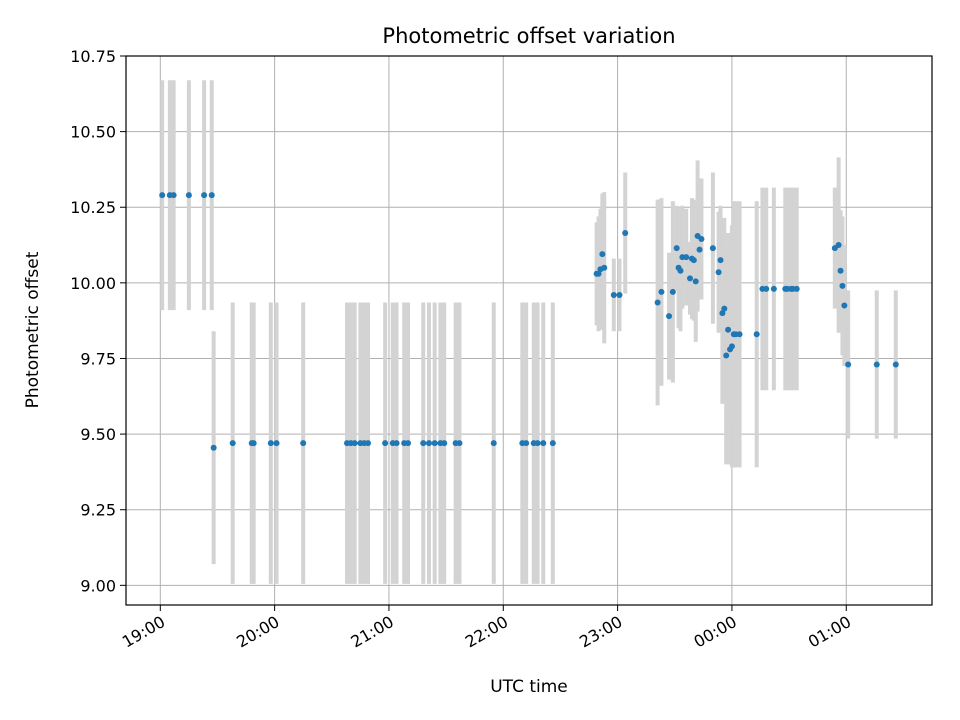  Describe the element at coordinates (98, 585) in the screenshot. I see `y-tick-label: 9.00` at that location.